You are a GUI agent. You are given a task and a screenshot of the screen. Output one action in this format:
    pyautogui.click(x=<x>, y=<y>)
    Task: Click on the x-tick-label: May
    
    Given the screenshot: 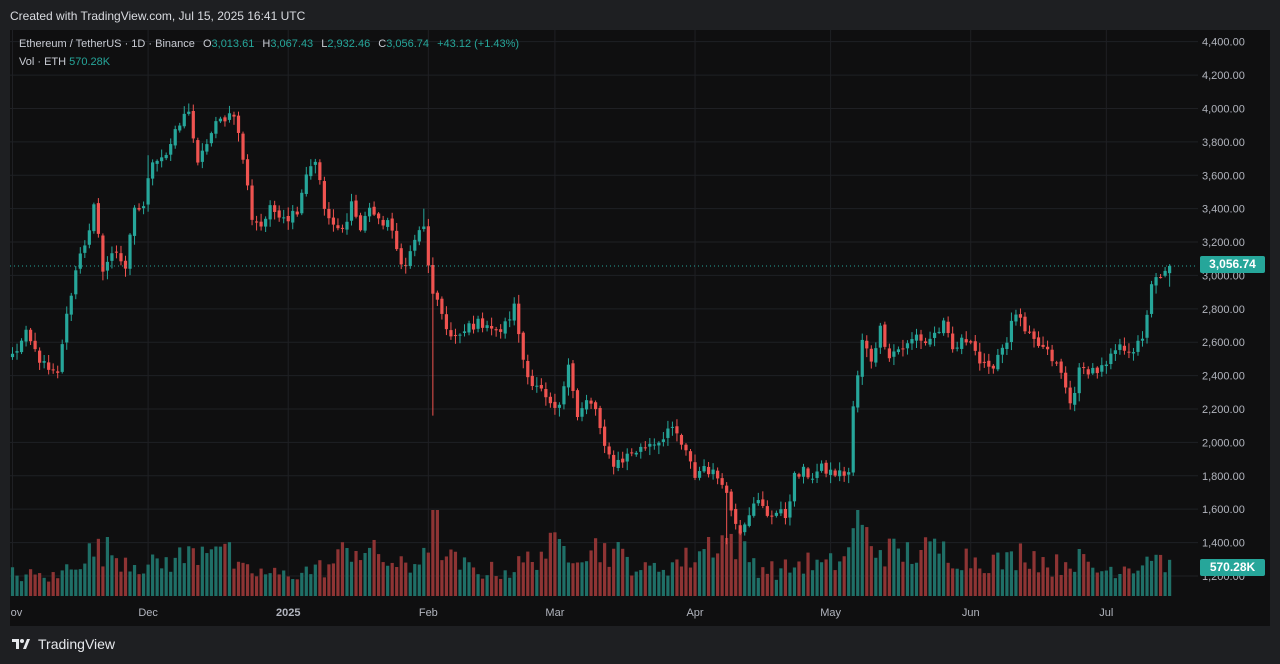 What is the action you would take?
    pyautogui.click(x=830, y=613)
    